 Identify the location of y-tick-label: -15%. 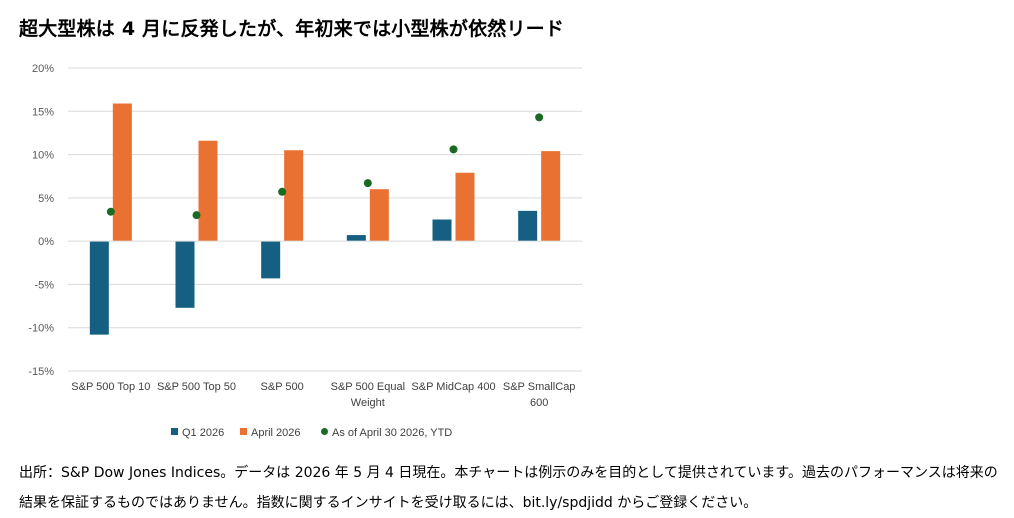
(41, 372).